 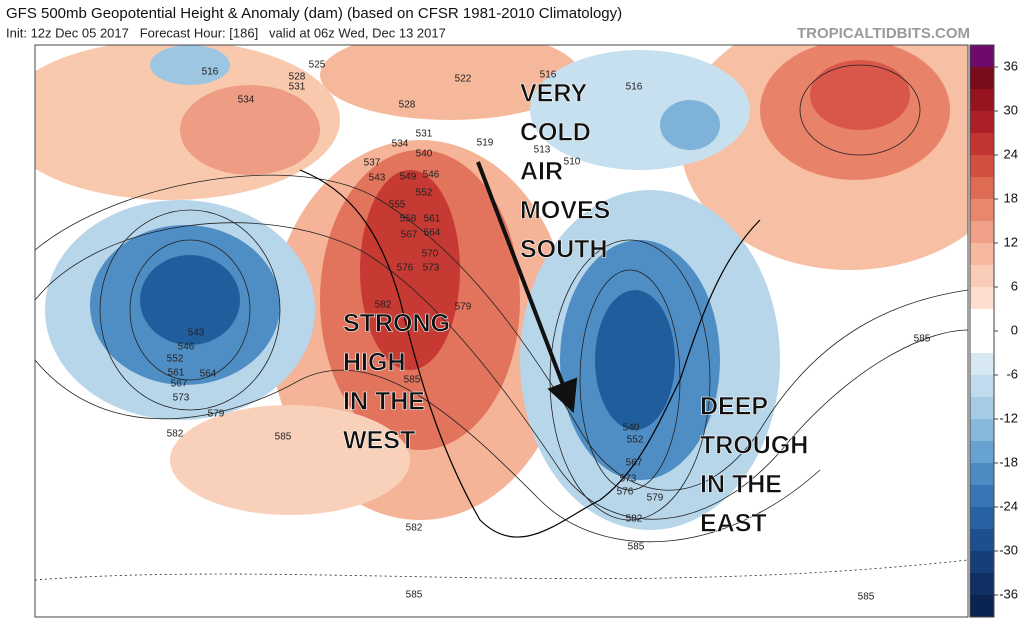 What do you see at coordinates (733, 524) in the screenshot?
I see `annotation-line: EAST` at bounding box center [733, 524].